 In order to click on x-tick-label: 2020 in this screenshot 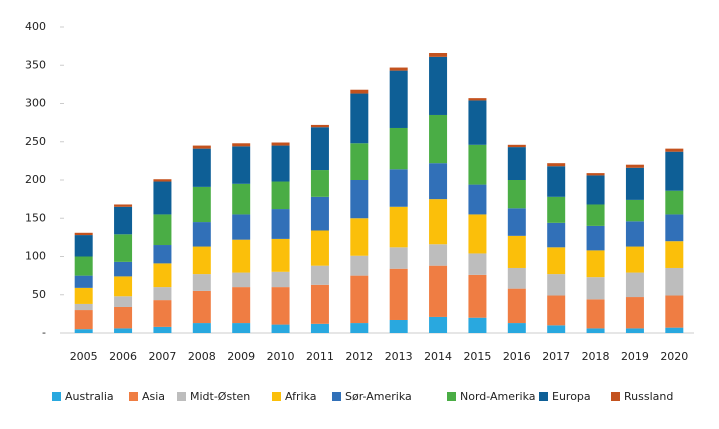, I will do `click(674, 356)`.